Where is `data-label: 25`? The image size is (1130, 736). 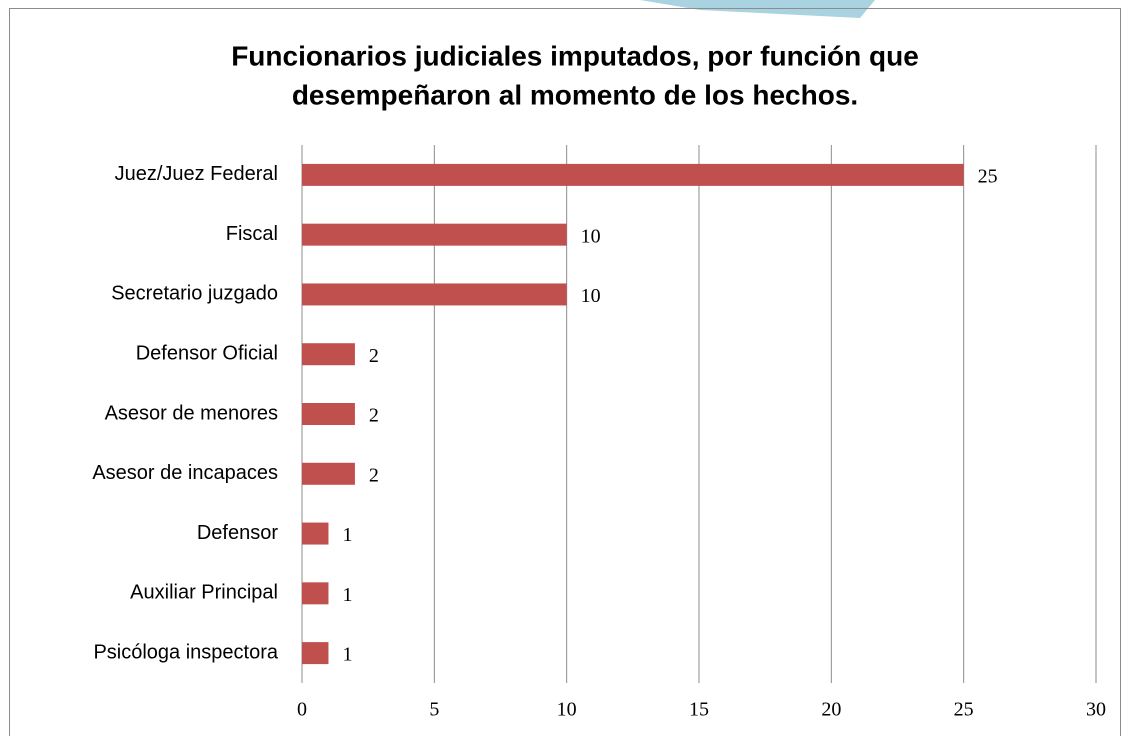 data-label: 25 is located at coordinates (988, 176).